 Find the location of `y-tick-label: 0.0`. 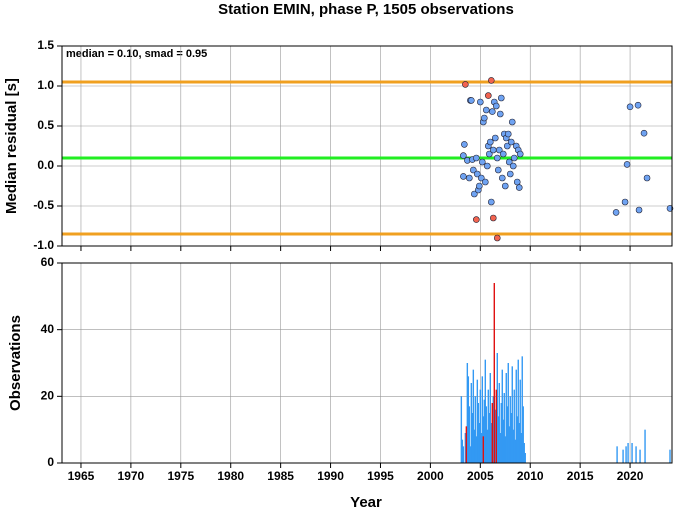

y-tick-label: 0.0 is located at coordinates (45, 165).